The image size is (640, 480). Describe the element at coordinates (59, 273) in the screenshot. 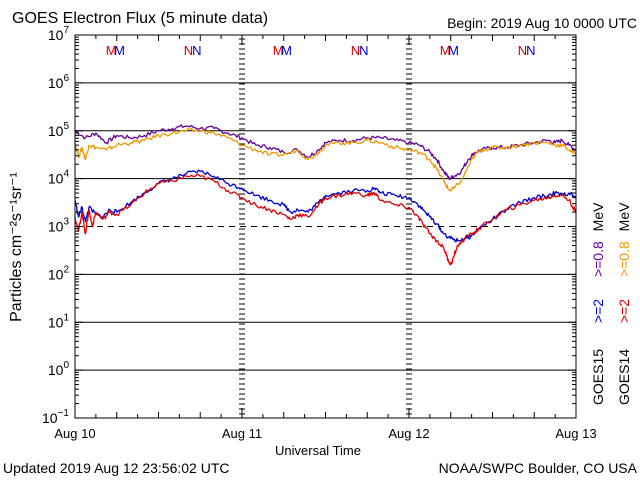

I see `y-tick-label: 10²` at that location.